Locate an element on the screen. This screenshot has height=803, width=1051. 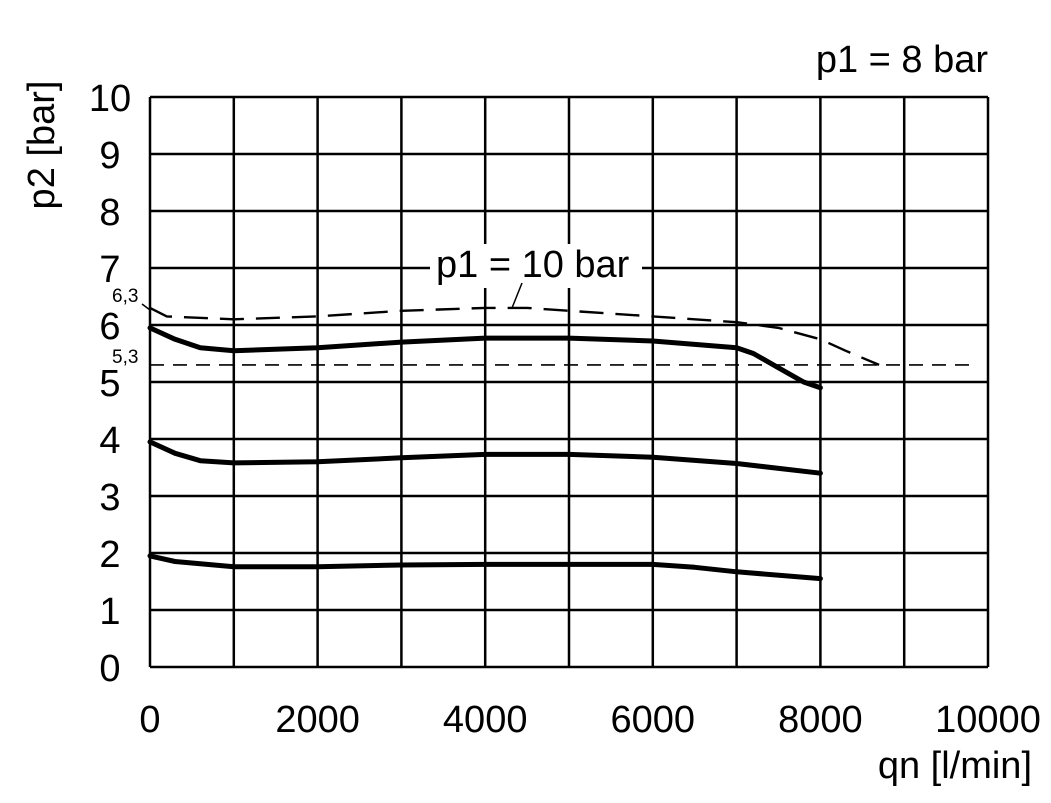
x-tick-label: 2000 is located at coordinates (317, 720).